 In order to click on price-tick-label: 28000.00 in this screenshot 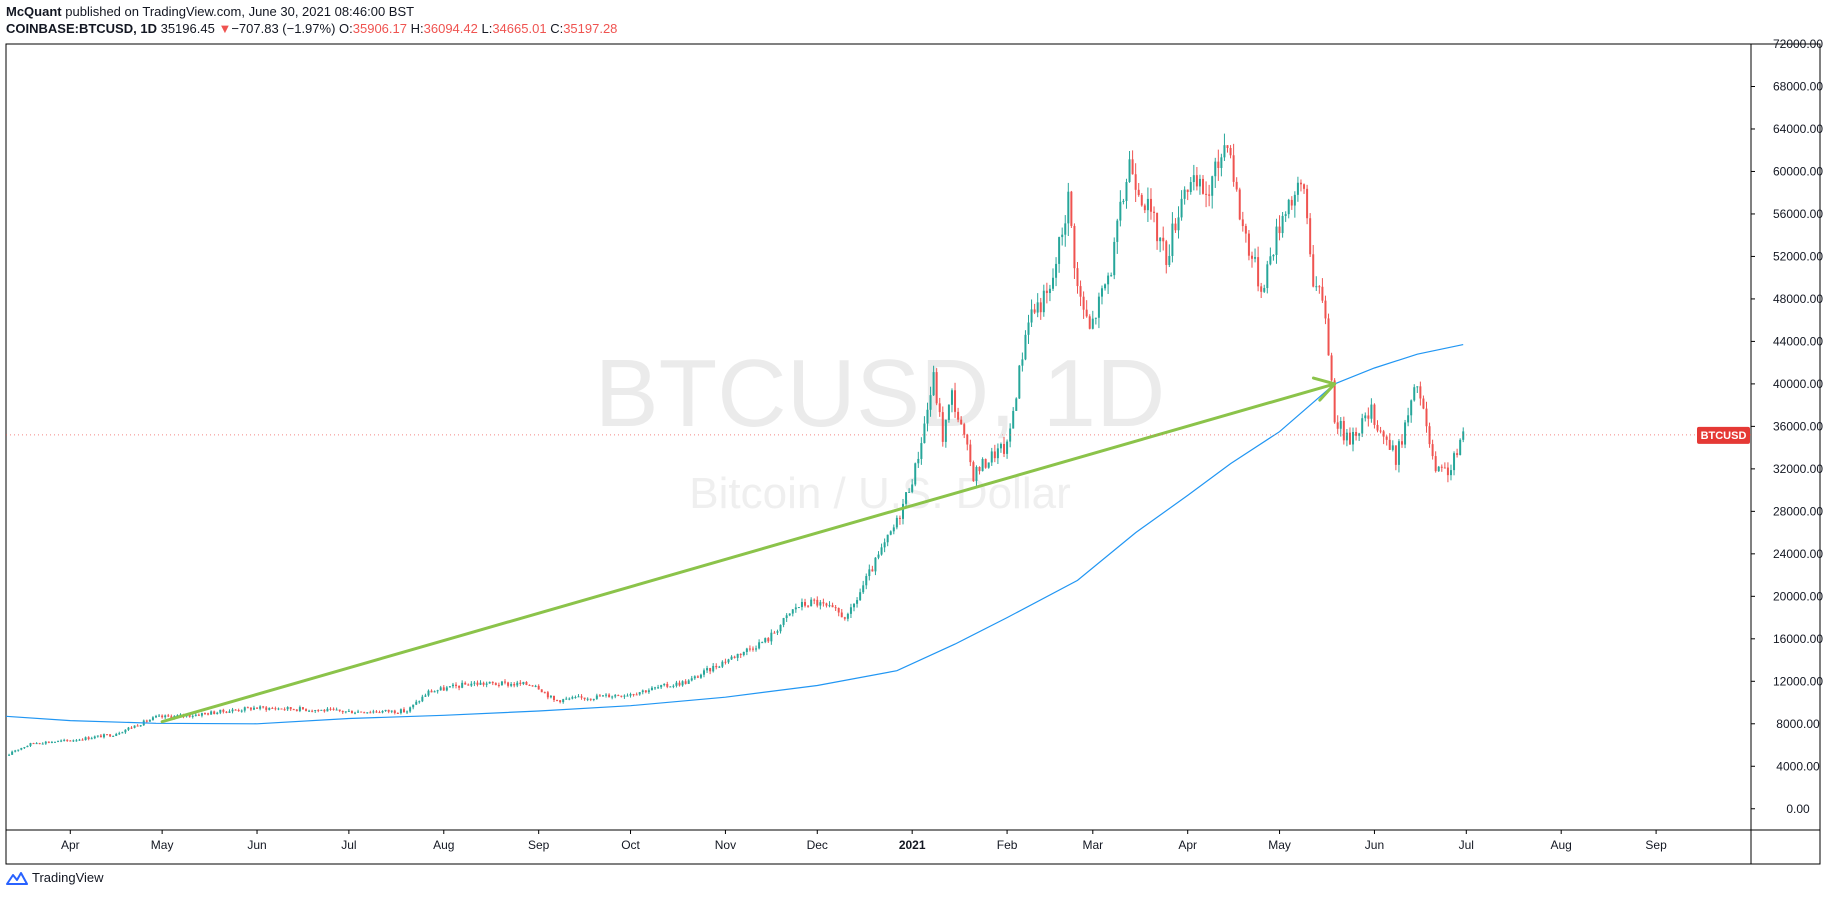, I will do `click(1798, 511)`.